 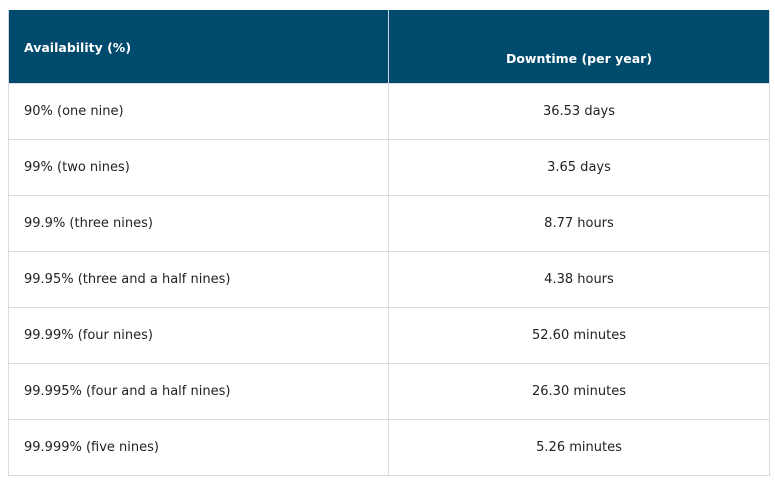 What do you see at coordinates (198, 167) in the screenshot?
I see `availability-cell: 99% (two nines)` at bounding box center [198, 167].